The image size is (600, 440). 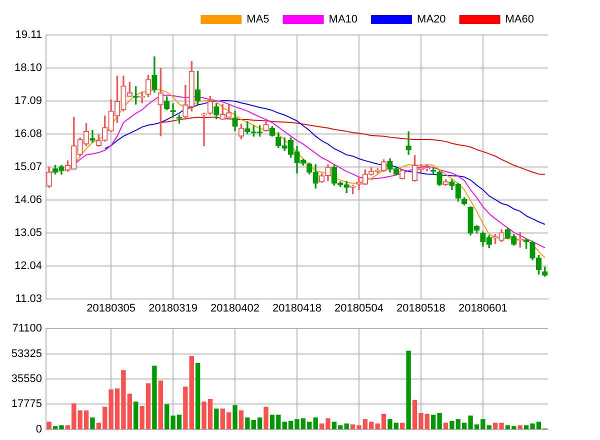 I want to click on y-tick-label: 14.06, so click(x=28, y=200).